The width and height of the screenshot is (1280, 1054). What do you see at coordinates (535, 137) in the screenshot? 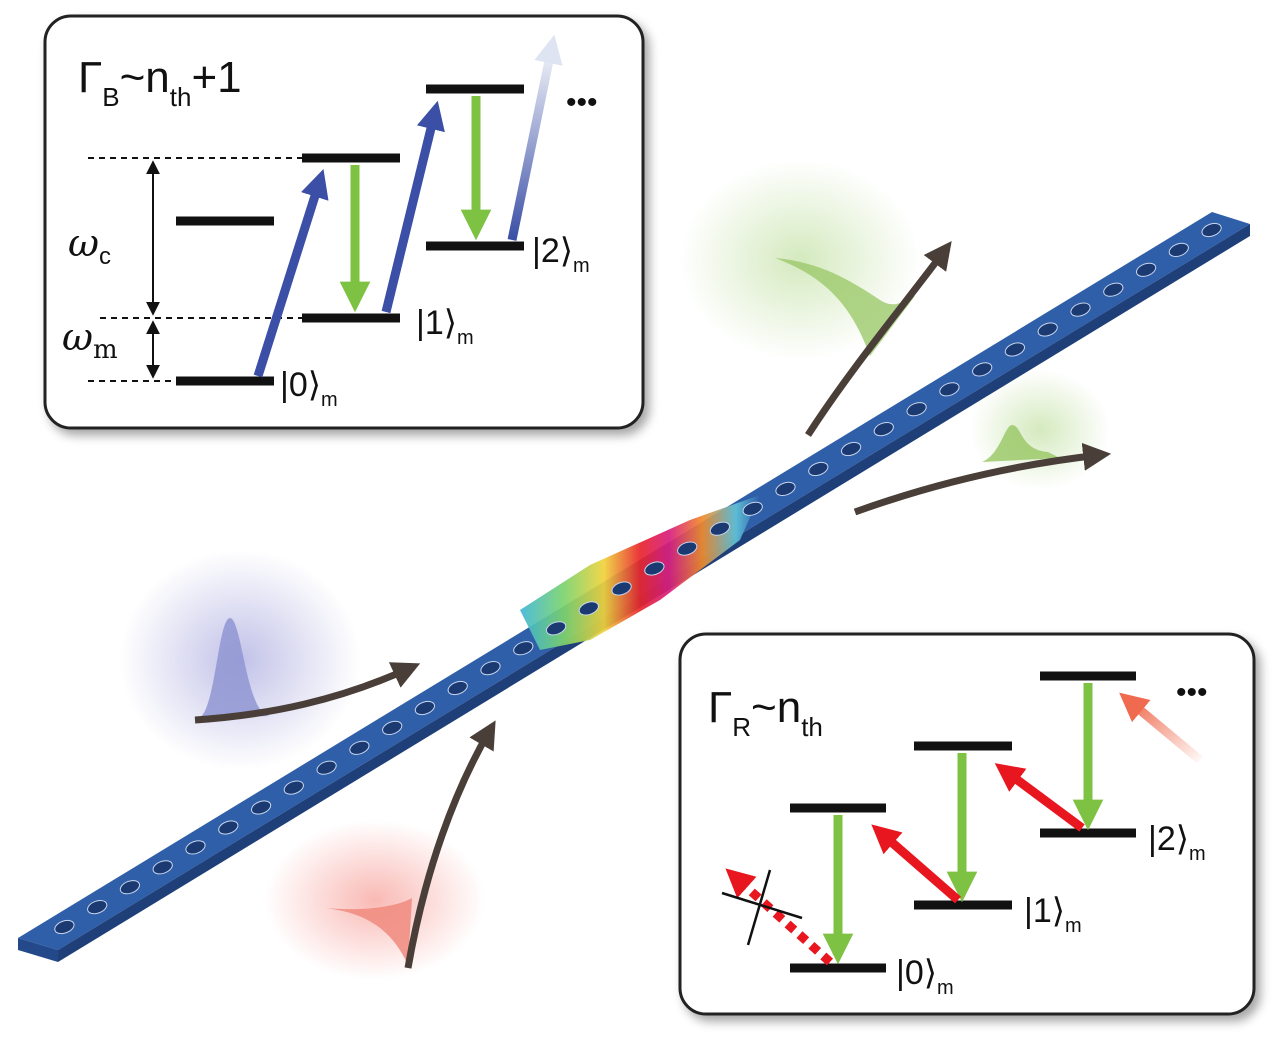
I see `blue-transition-2-fading` at bounding box center [535, 137].